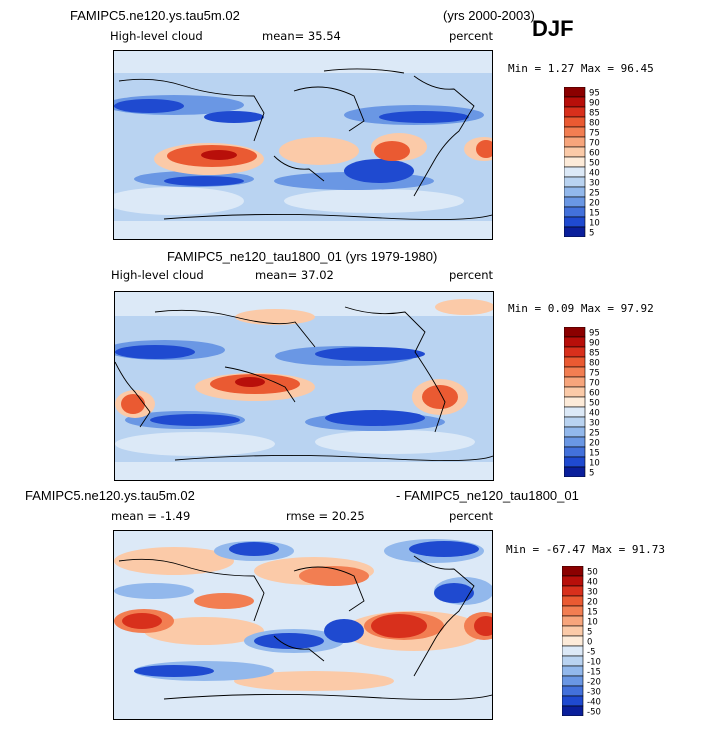 The width and height of the screenshot is (712, 730). What do you see at coordinates (591, 653) in the screenshot?
I see `colorbar-tick-label: -5` at bounding box center [591, 653].